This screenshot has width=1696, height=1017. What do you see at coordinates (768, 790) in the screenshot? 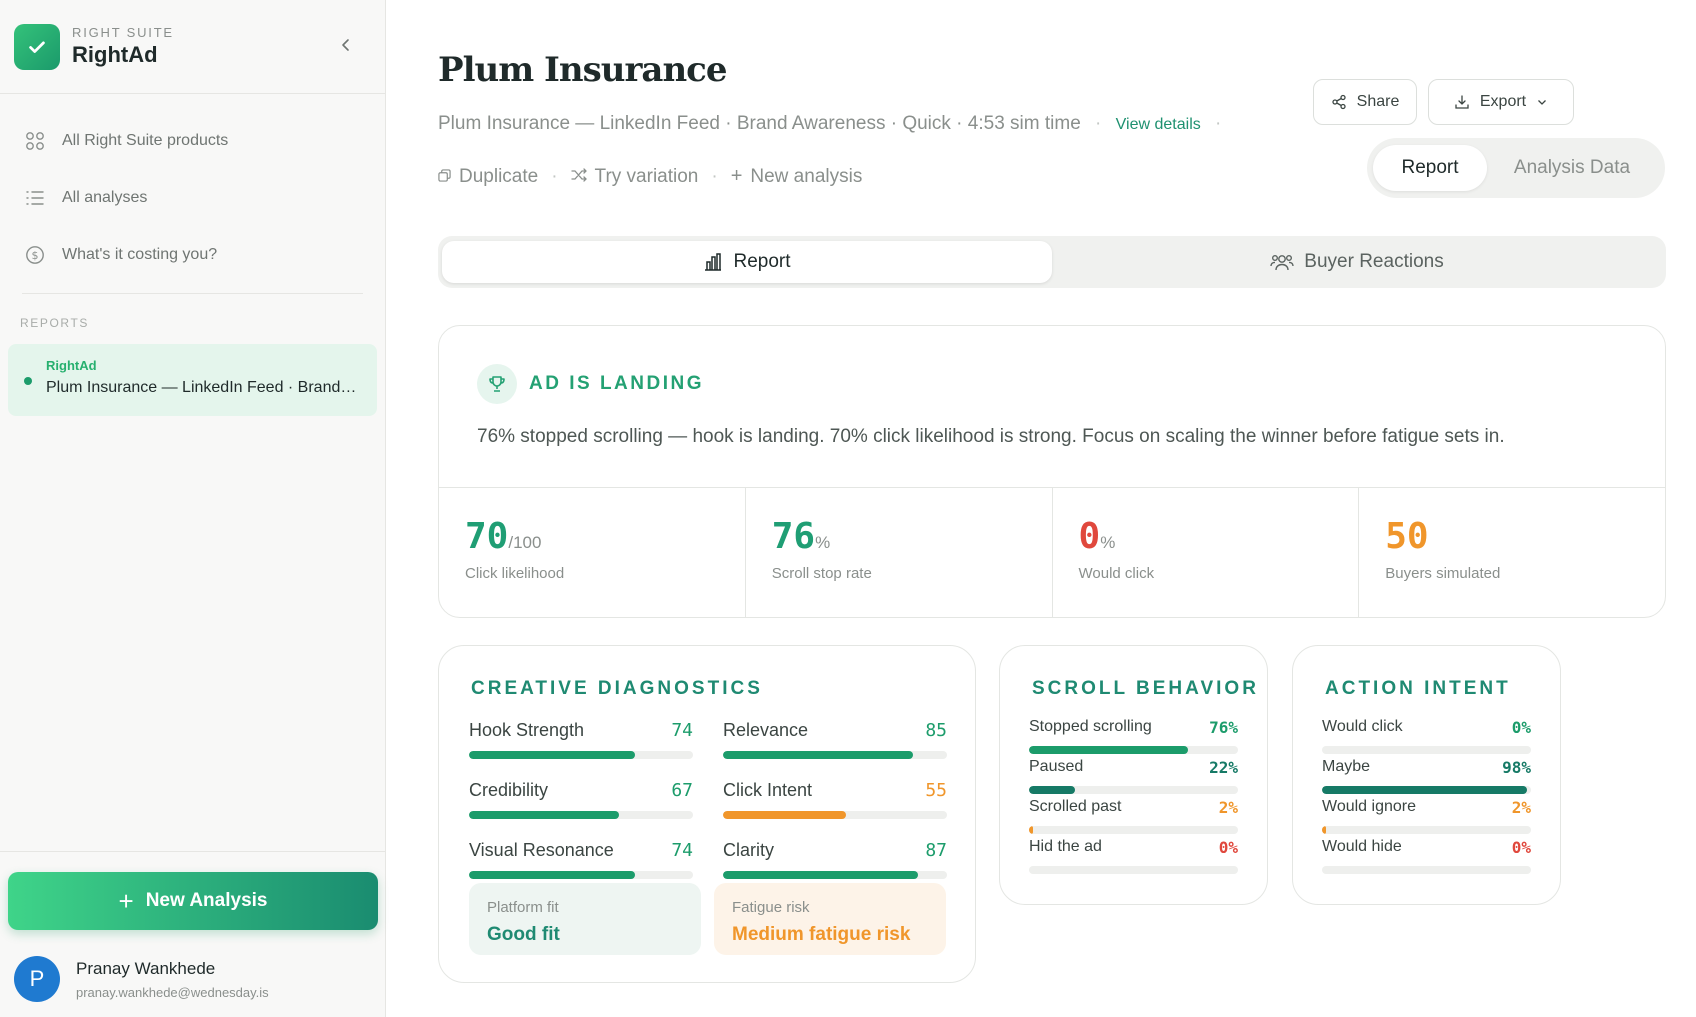
I see `metric-label: Click Intent` at bounding box center [768, 790].